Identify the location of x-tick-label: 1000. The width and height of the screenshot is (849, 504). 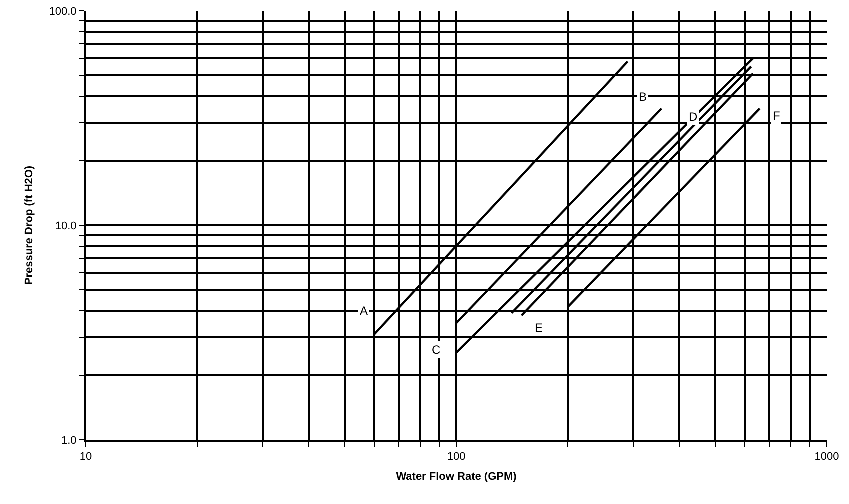
(827, 457).